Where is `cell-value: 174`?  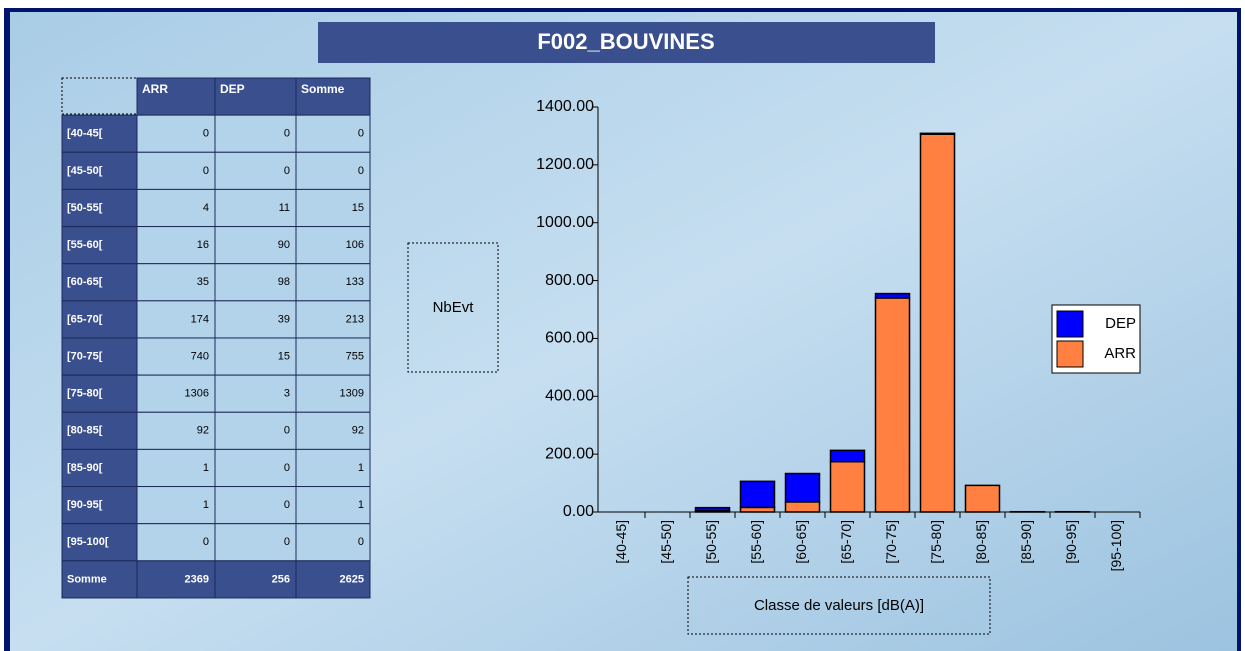
cell-value: 174 is located at coordinates (200, 319).